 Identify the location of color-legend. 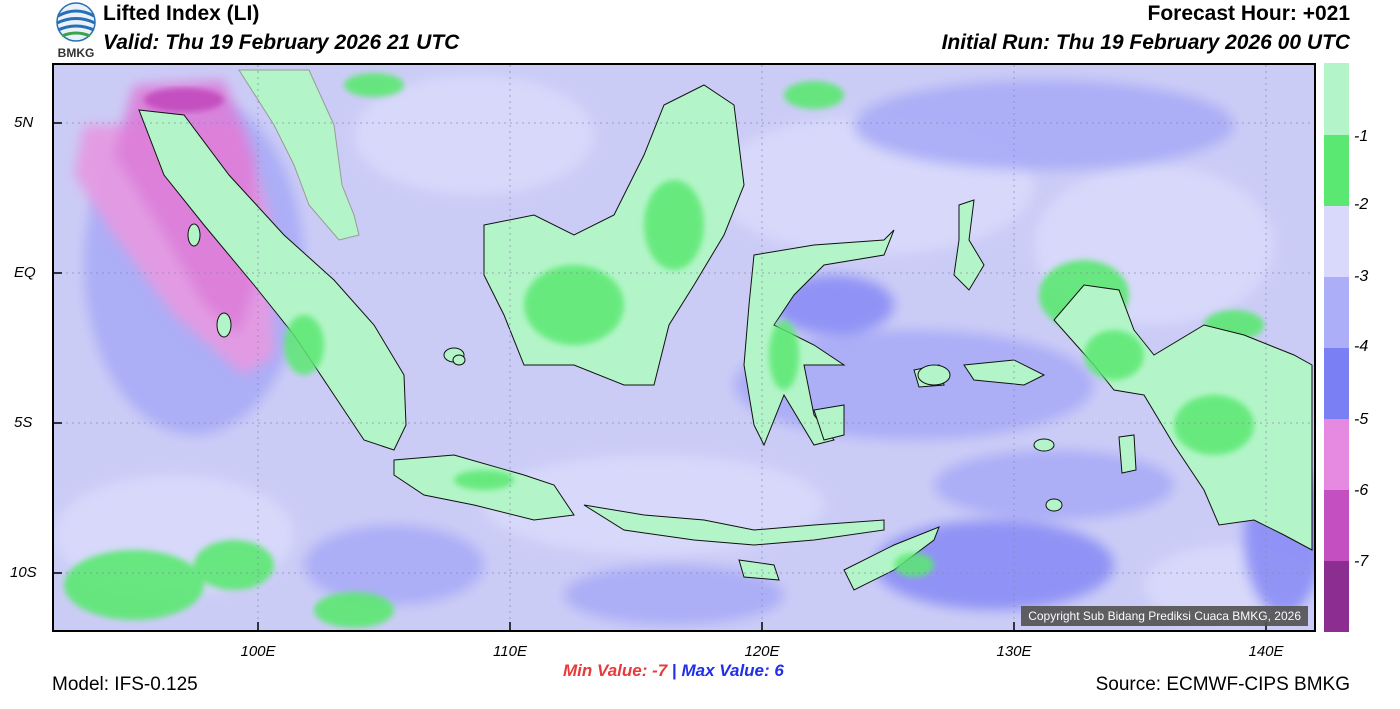
(1336, 347).